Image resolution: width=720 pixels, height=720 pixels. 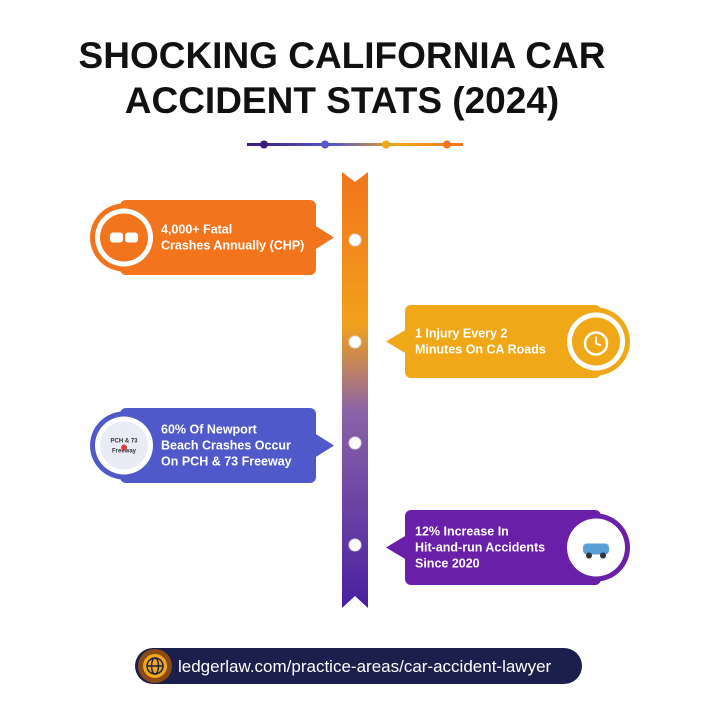 What do you see at coordinates (232, 246) in the screenshot?
I see `stat-text: Crashes Annually (CHP)` at bounding box center [232, 246].